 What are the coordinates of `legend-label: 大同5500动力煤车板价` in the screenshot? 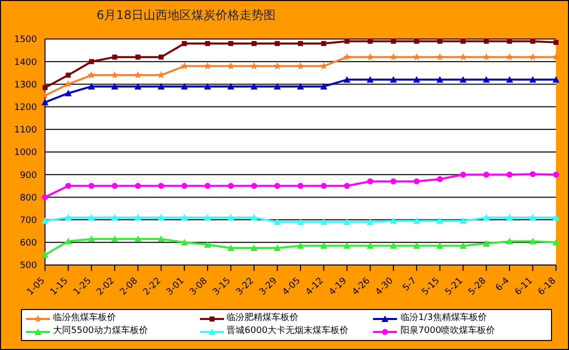 It's located at (100, 331).